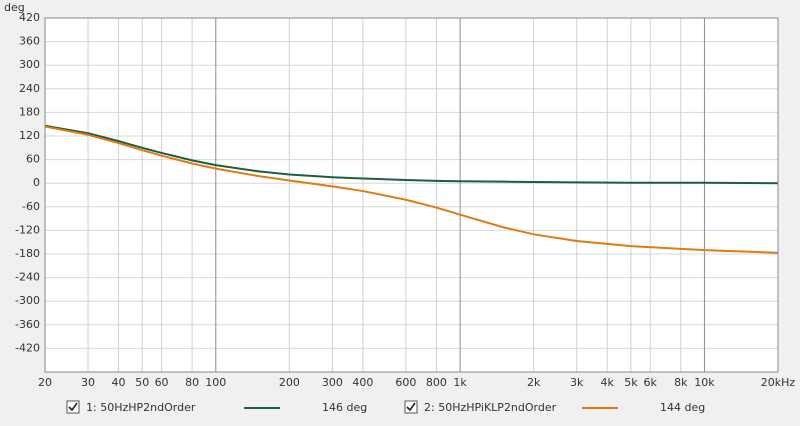  I want to click on y-tick-label: -420, so click(27, 347).